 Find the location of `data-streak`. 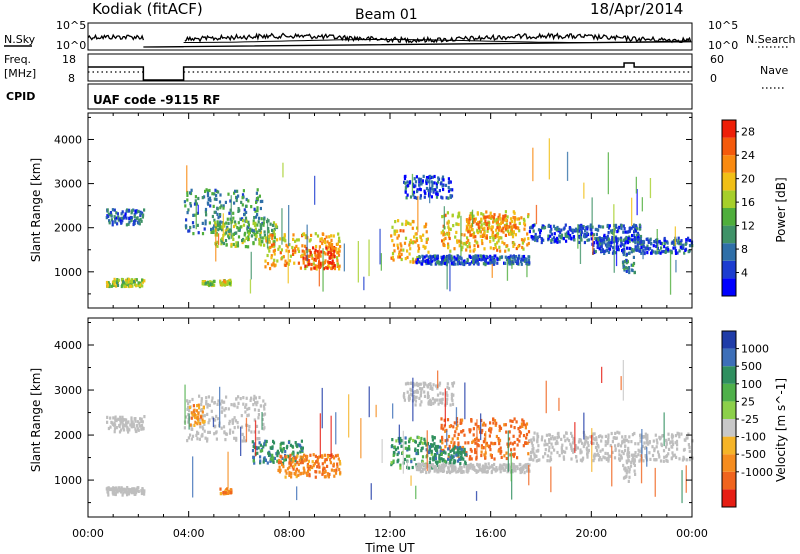

data-streak is located at coordinates (297, 493).